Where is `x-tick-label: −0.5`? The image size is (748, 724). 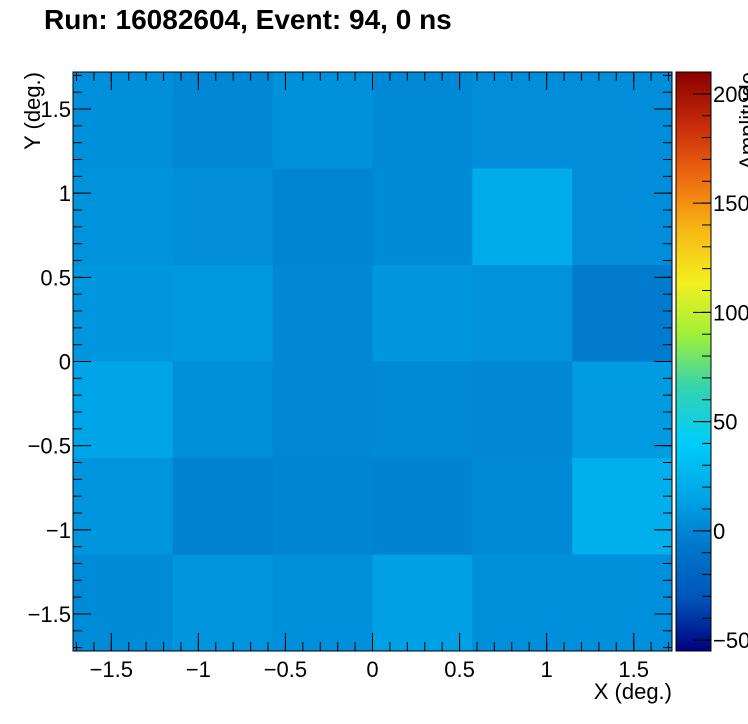
x-tick-label: −0.5 is located at coordinates (285, 669).